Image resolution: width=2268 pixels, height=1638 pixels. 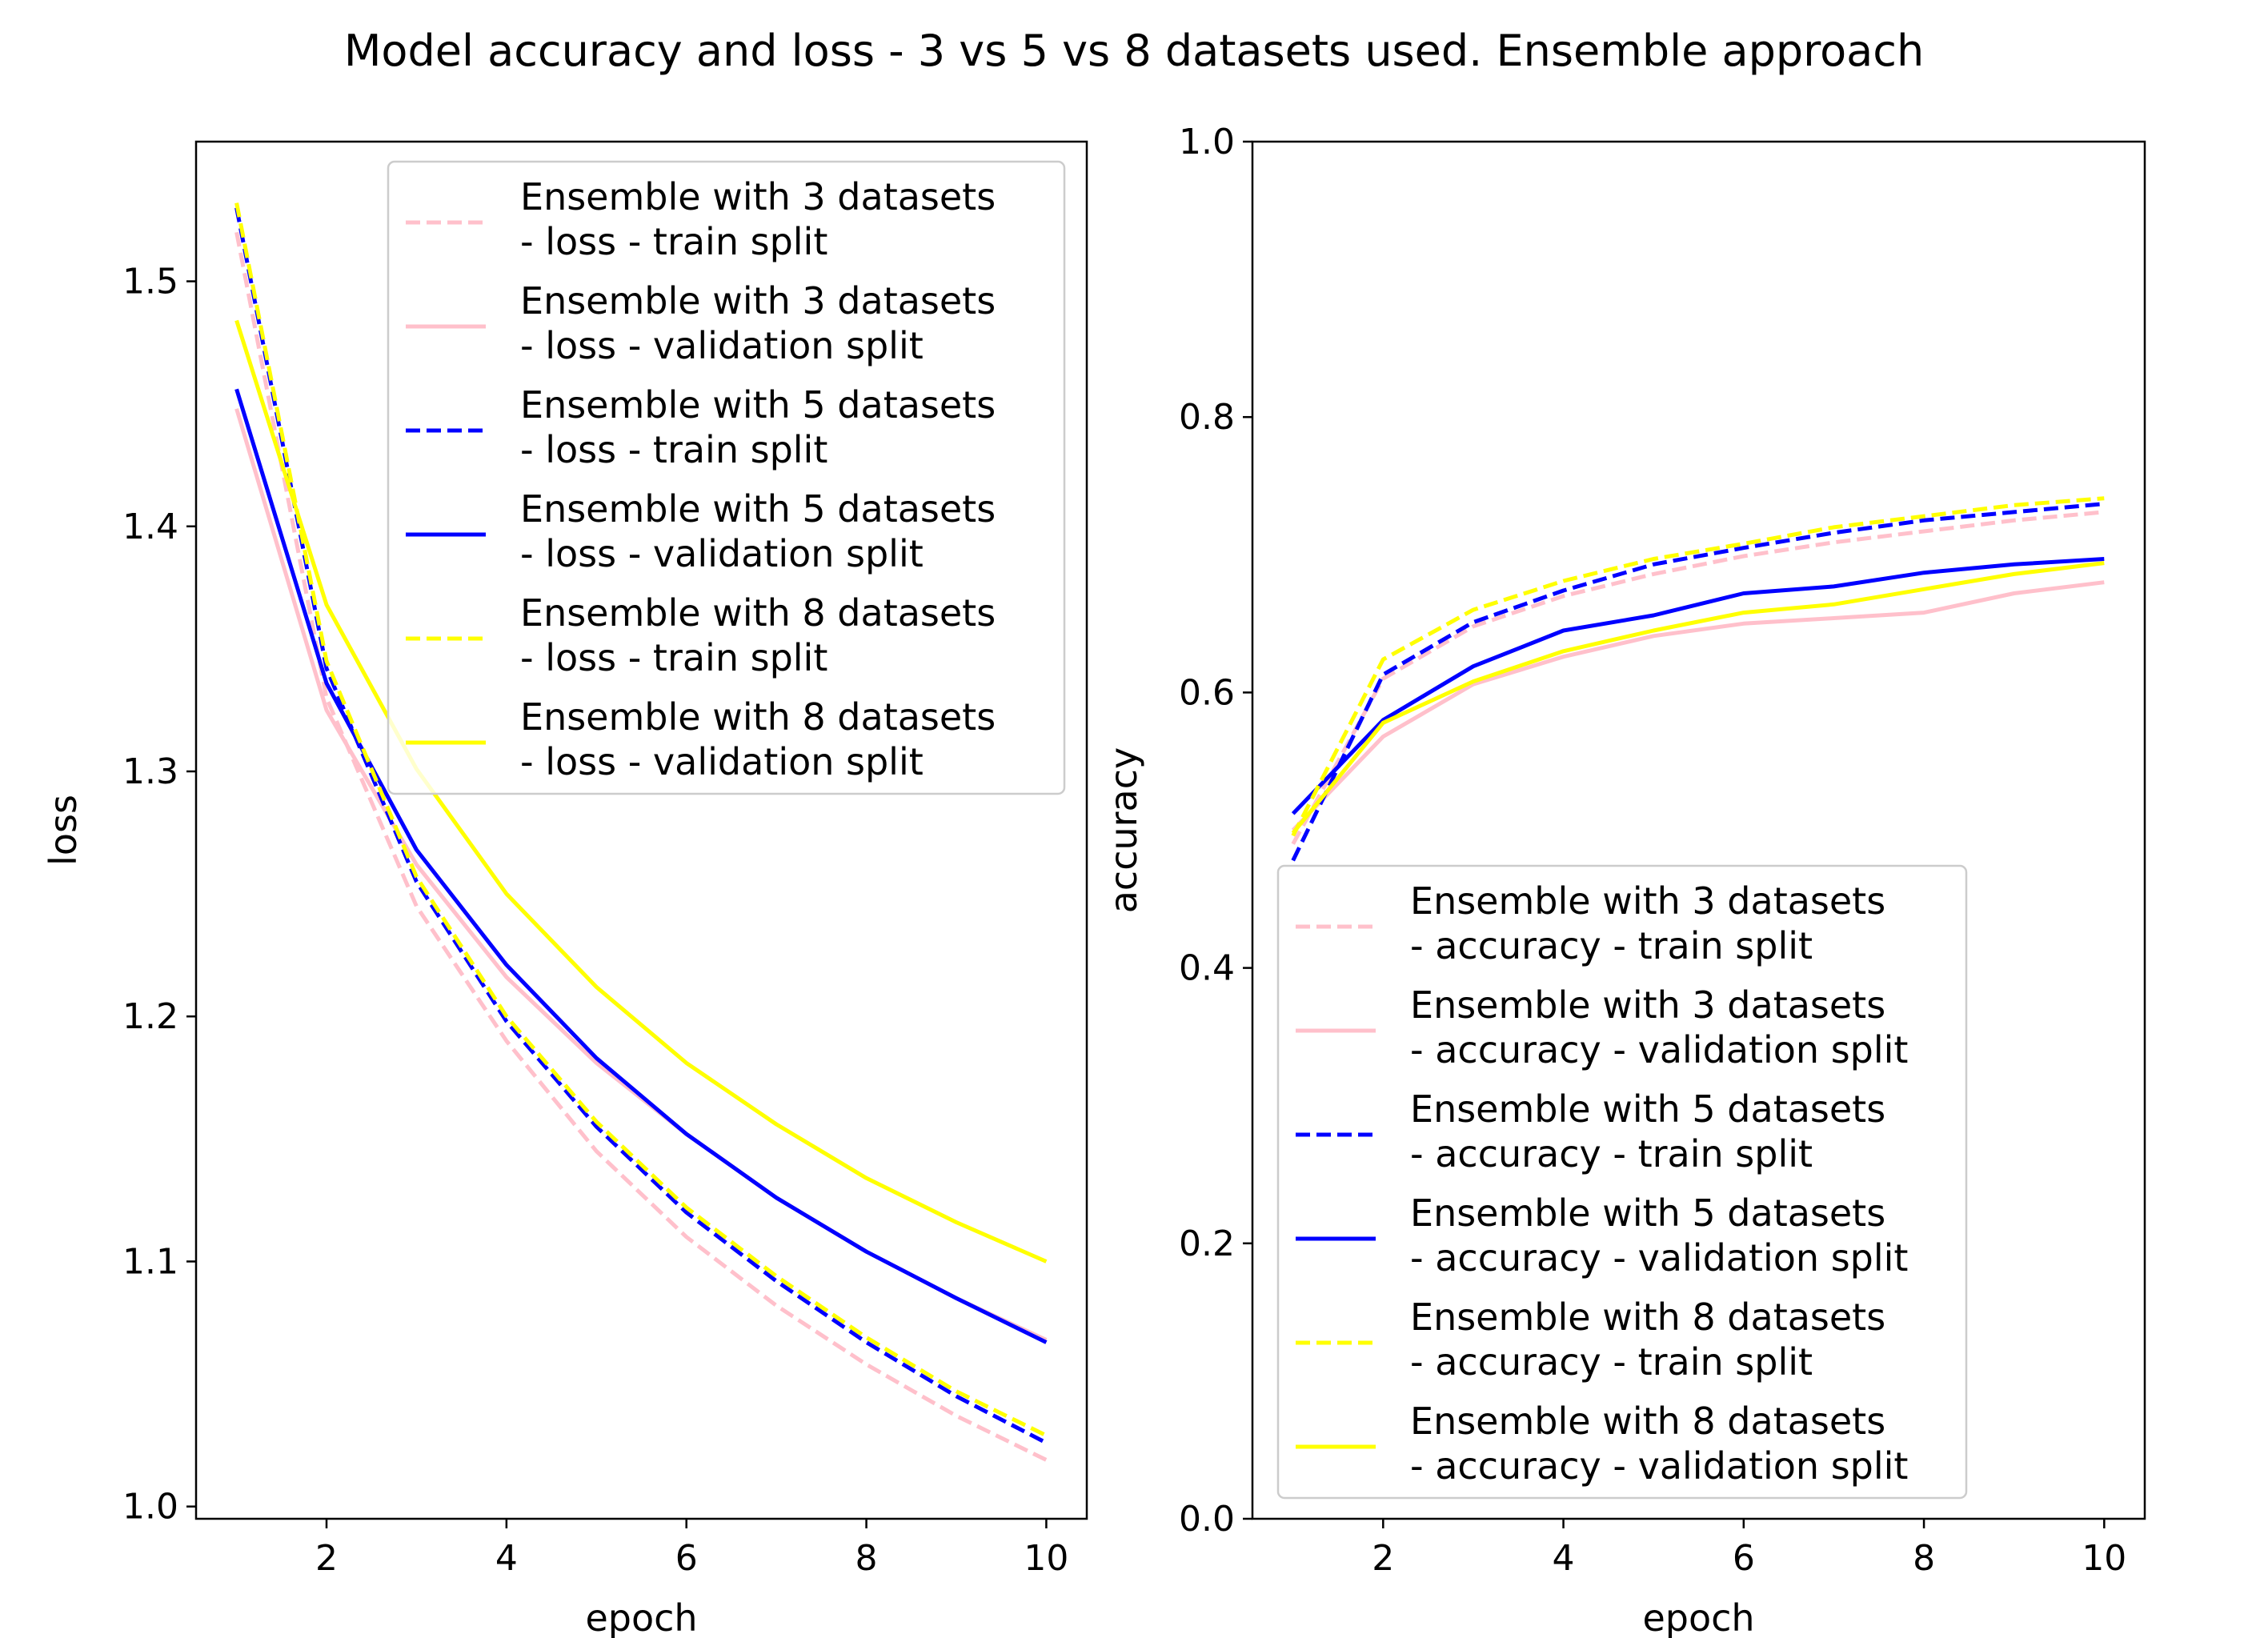 What do you see at coordinates (1383, 1559) in the screenshot?
I see `accuracy-xtick-label: 2` at bounding box center [1383, 1559].